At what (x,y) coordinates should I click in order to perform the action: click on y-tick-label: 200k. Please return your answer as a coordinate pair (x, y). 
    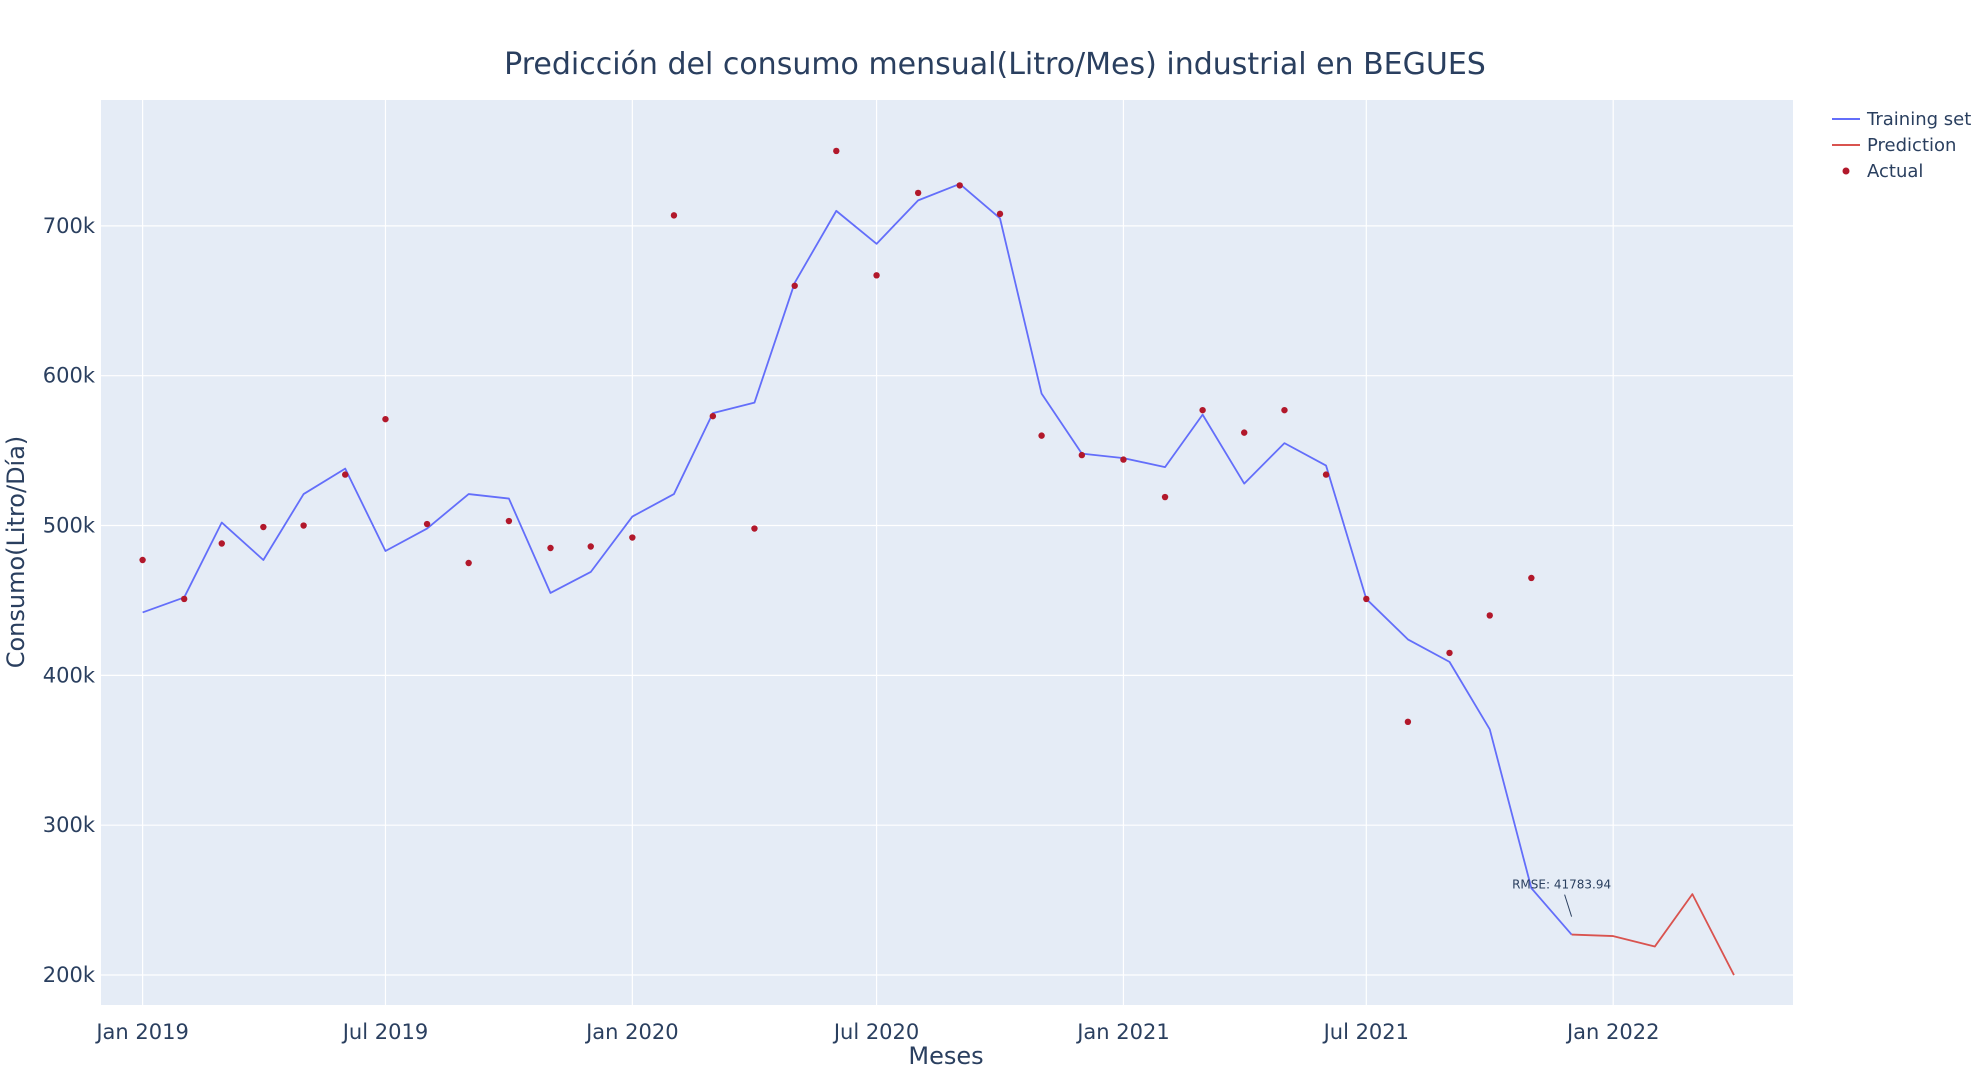
    Looking at the image, I should click on (69, 975).